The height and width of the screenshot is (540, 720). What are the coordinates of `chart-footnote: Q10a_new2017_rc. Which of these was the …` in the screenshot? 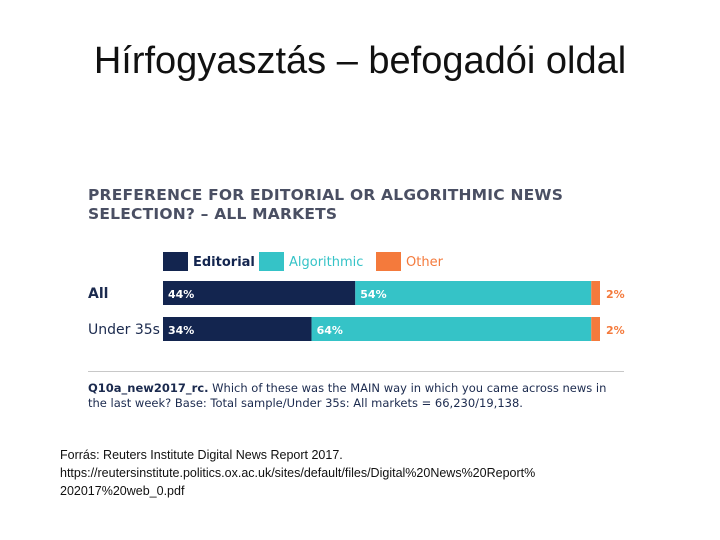 It's located at (358, 396).